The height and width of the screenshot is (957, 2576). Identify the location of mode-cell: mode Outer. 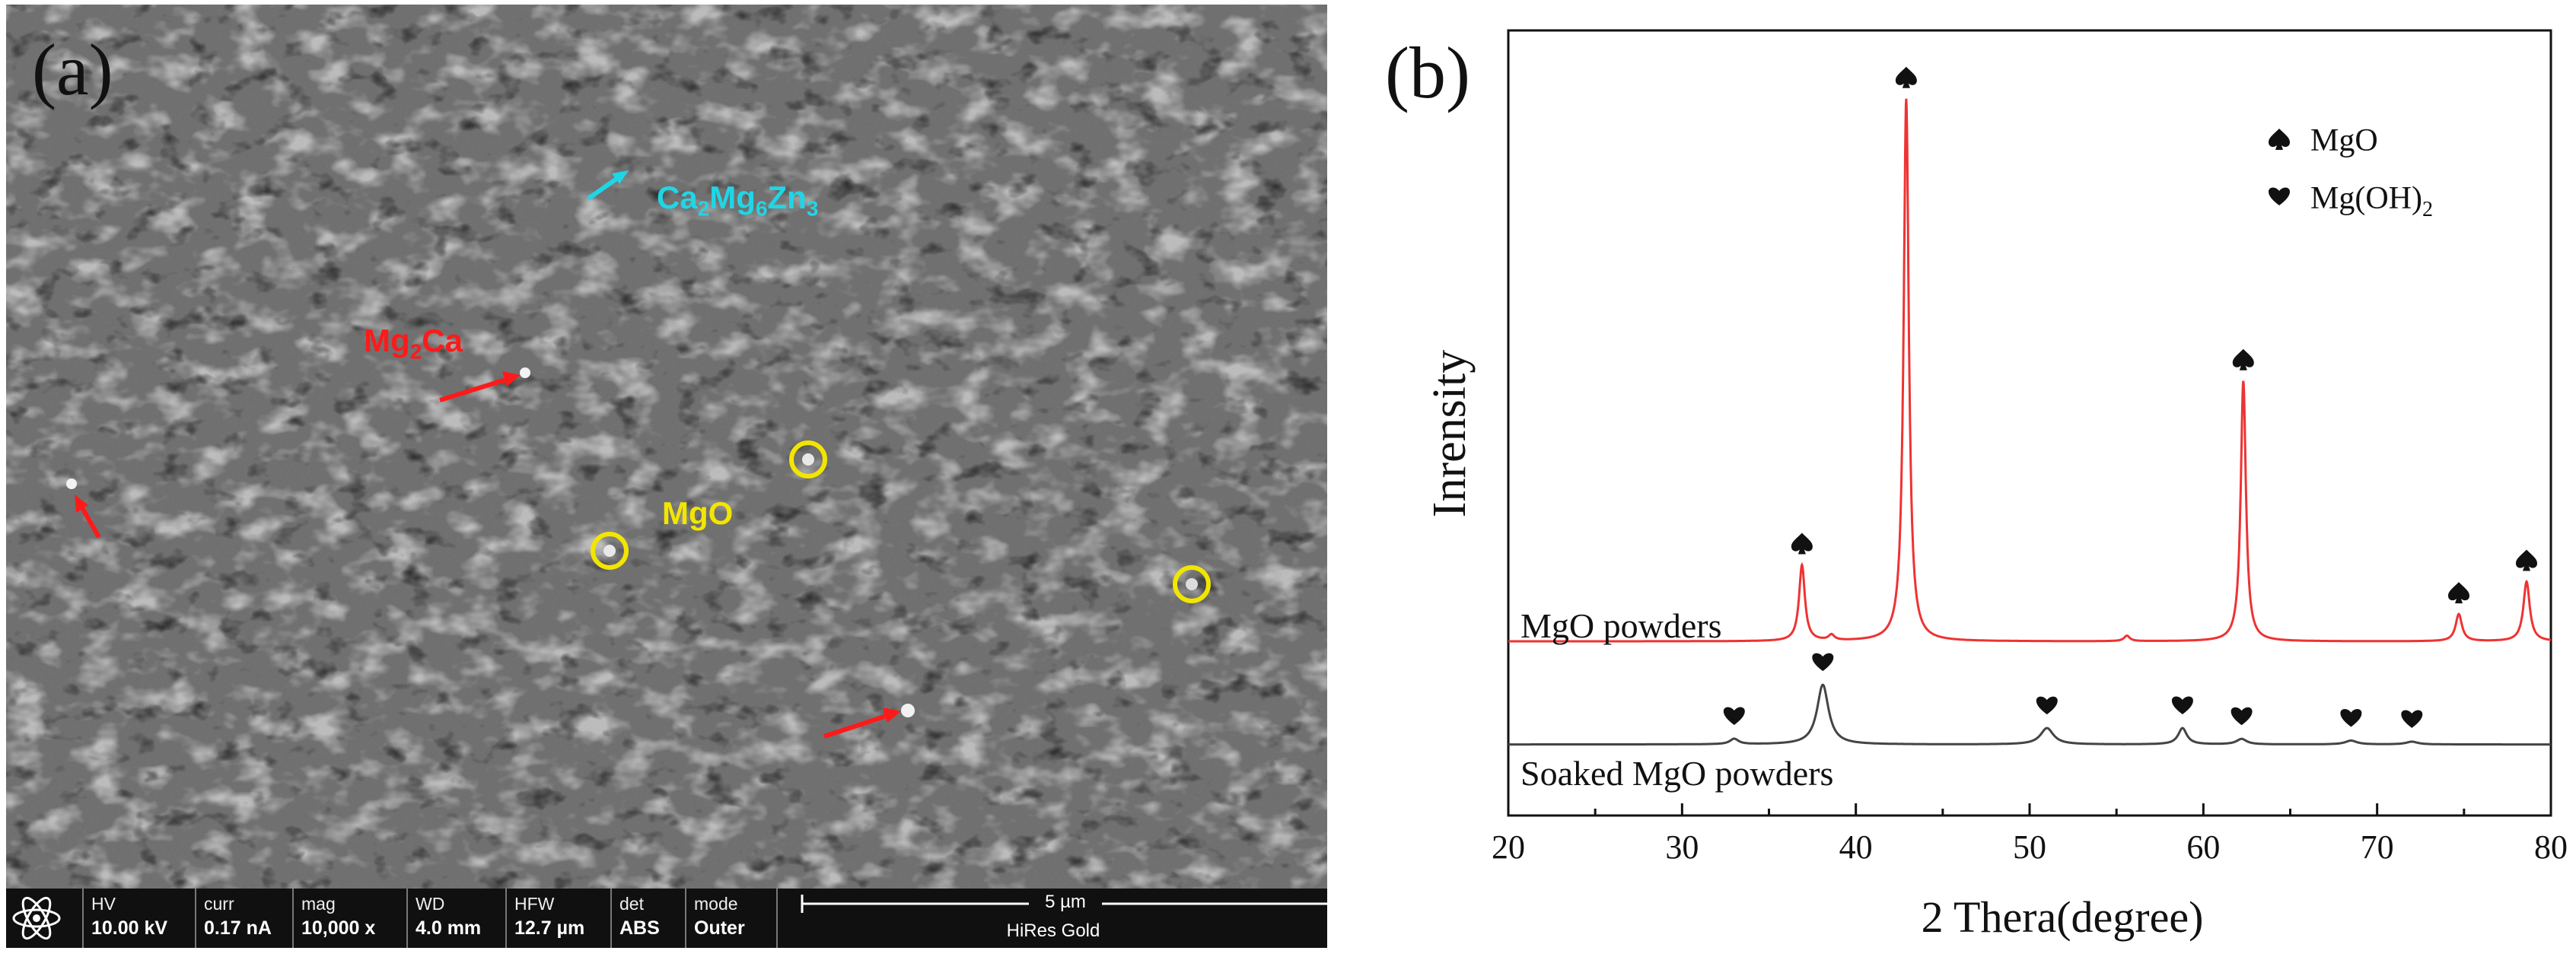
(730, 918).